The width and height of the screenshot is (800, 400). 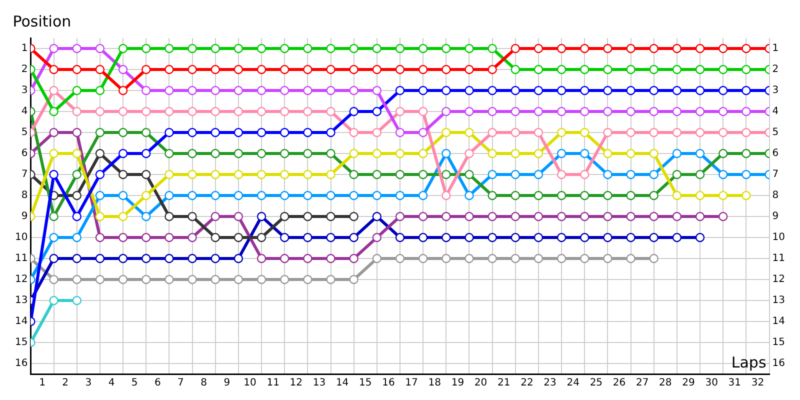 What do you see at coordinates (775, 196) in the screenshot?
I see `y2-tick-label: 8` at bounding box center [775, 196].